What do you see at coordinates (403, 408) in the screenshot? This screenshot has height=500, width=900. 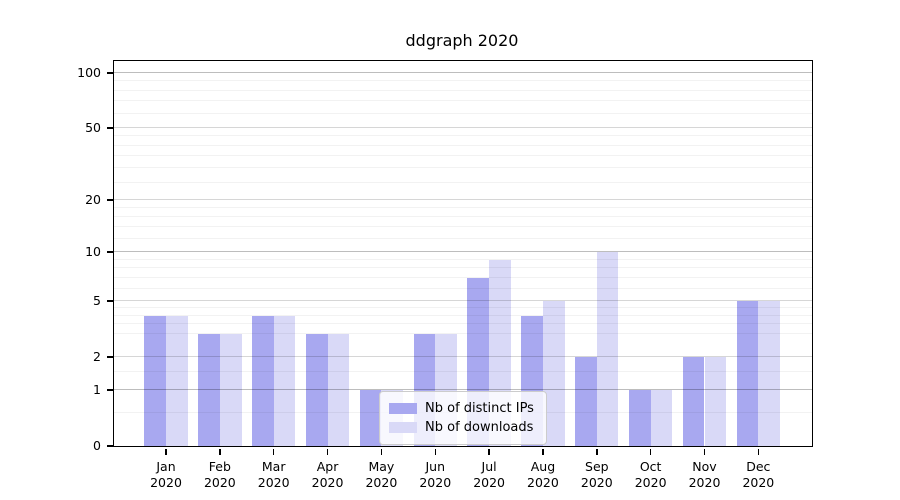 I see `legend-swatch-distinct-ips` at bounding box center [403, 408].